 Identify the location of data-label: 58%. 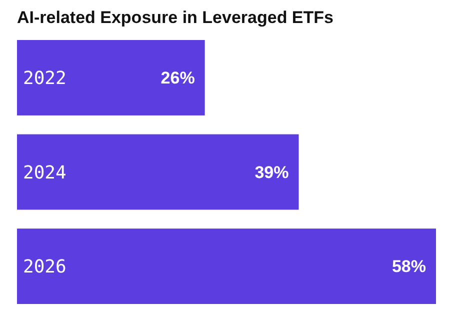
(409, 266).